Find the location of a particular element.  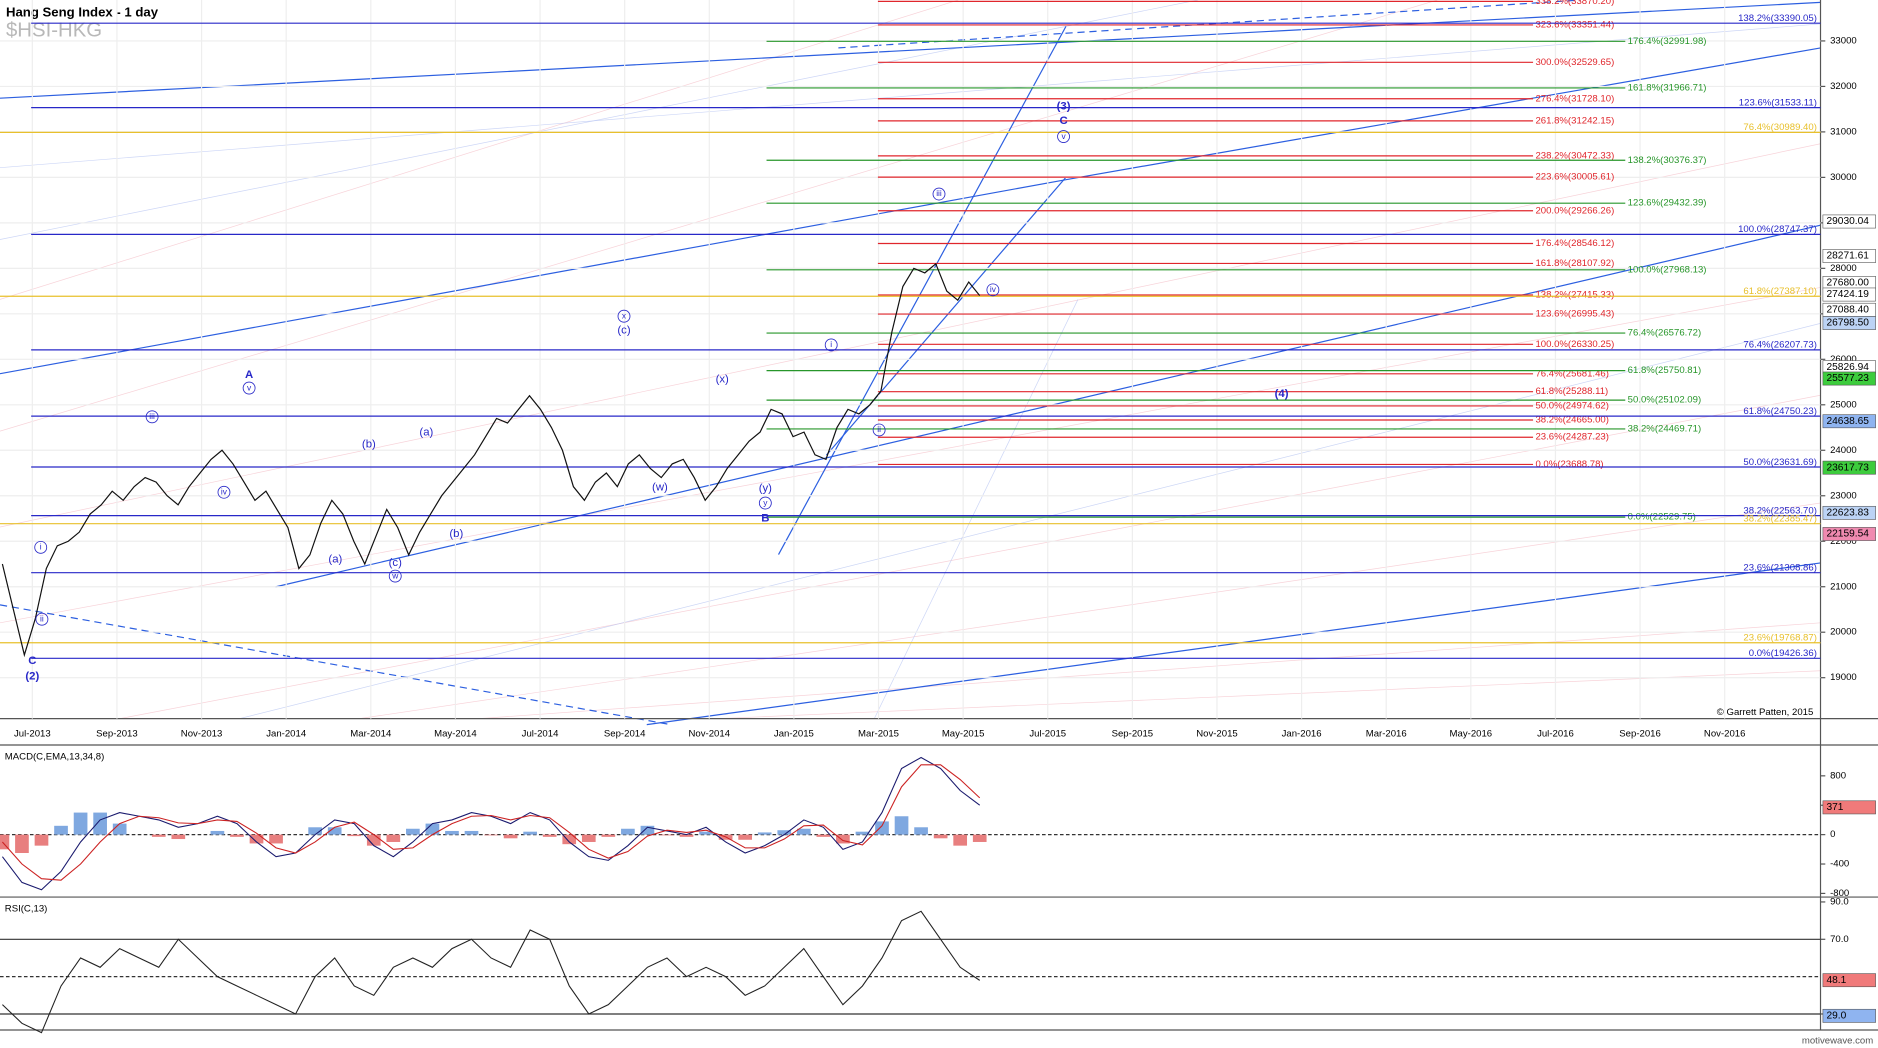

value-box-label: 29030.04 is located at coordinates (1847, 221).